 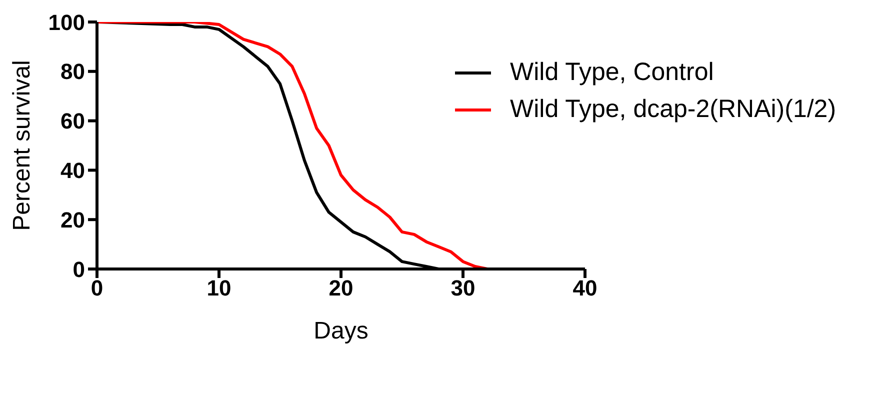 What do you see at coordinates (72, 121) in the screenshot?
I see `y-tick-label: 60` at bounding box center [72, 121].